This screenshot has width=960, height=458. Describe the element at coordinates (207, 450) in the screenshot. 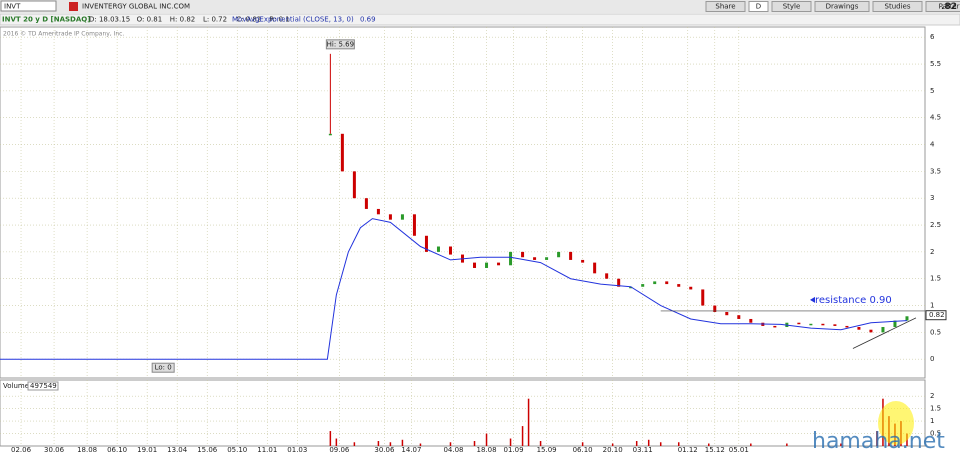

I see `x-tick-label: 15.06` at that location.